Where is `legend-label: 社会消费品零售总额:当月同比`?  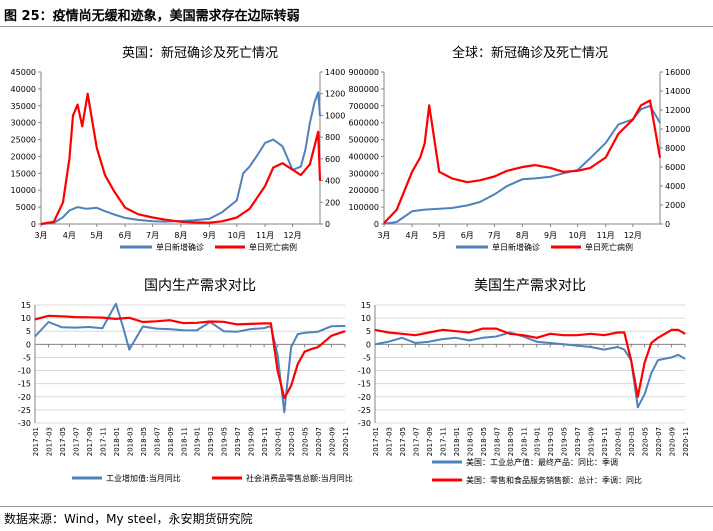 legend-label: 社会消费品零售总额:当月同比 is located at coordinates (299, 478).